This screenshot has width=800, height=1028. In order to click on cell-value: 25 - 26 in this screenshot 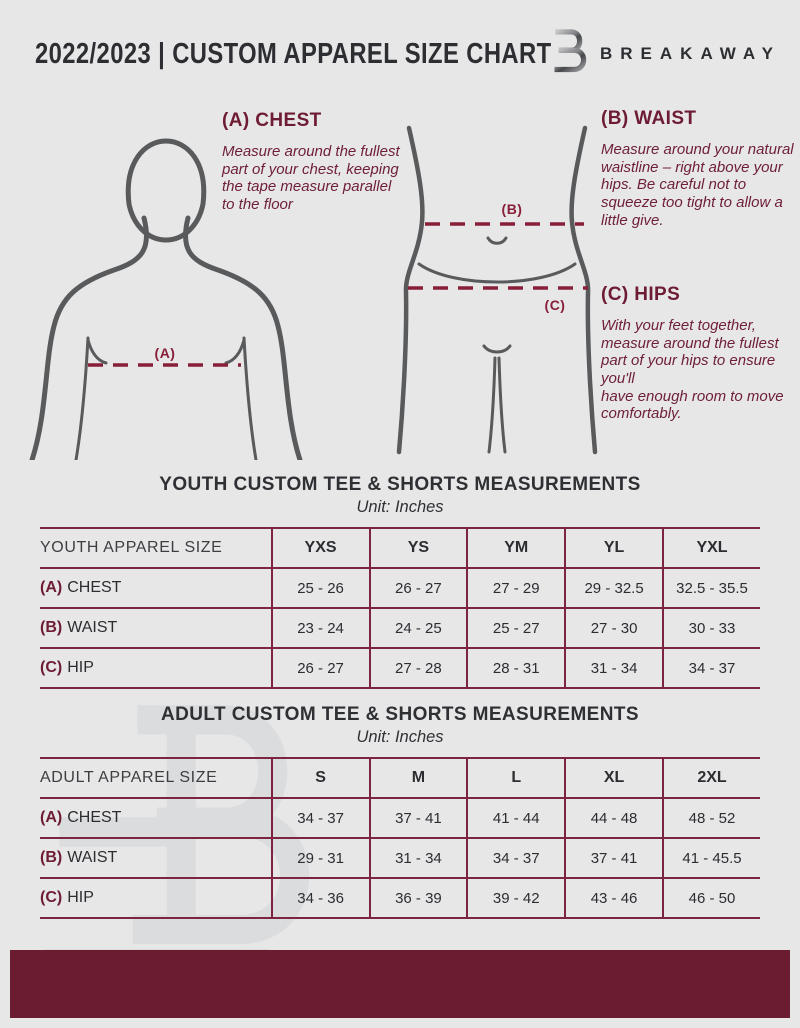, I will do `click(320, 588)`.